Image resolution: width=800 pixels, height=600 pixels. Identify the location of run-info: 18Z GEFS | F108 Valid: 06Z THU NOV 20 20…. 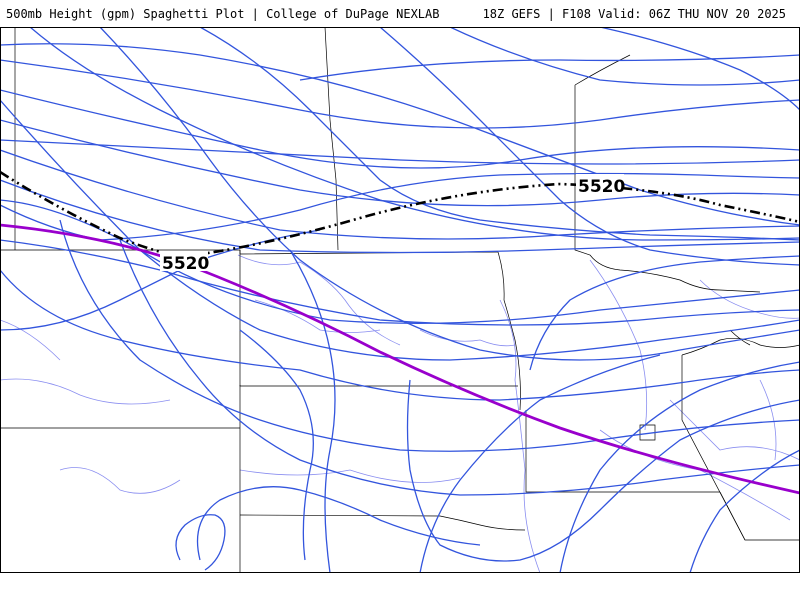
(634, 14).